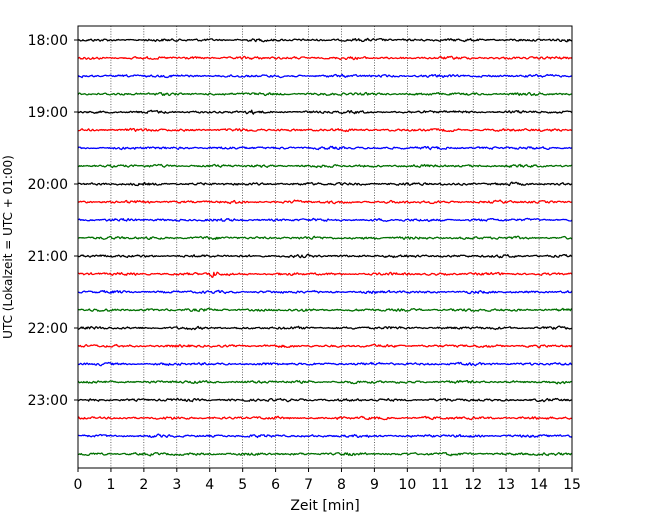 The image size is (650, 520). I want to click on x-tick-label-0: 0, so click(78, 485).